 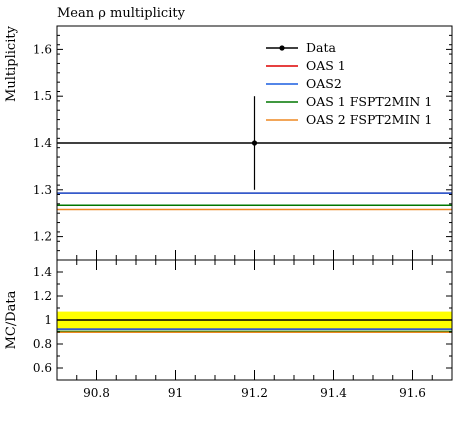 What do you see at coordinates (11, 63) in the screenshot?
I see `main-y-axis-label: Multiplicity` at bounding box center [11, 63].